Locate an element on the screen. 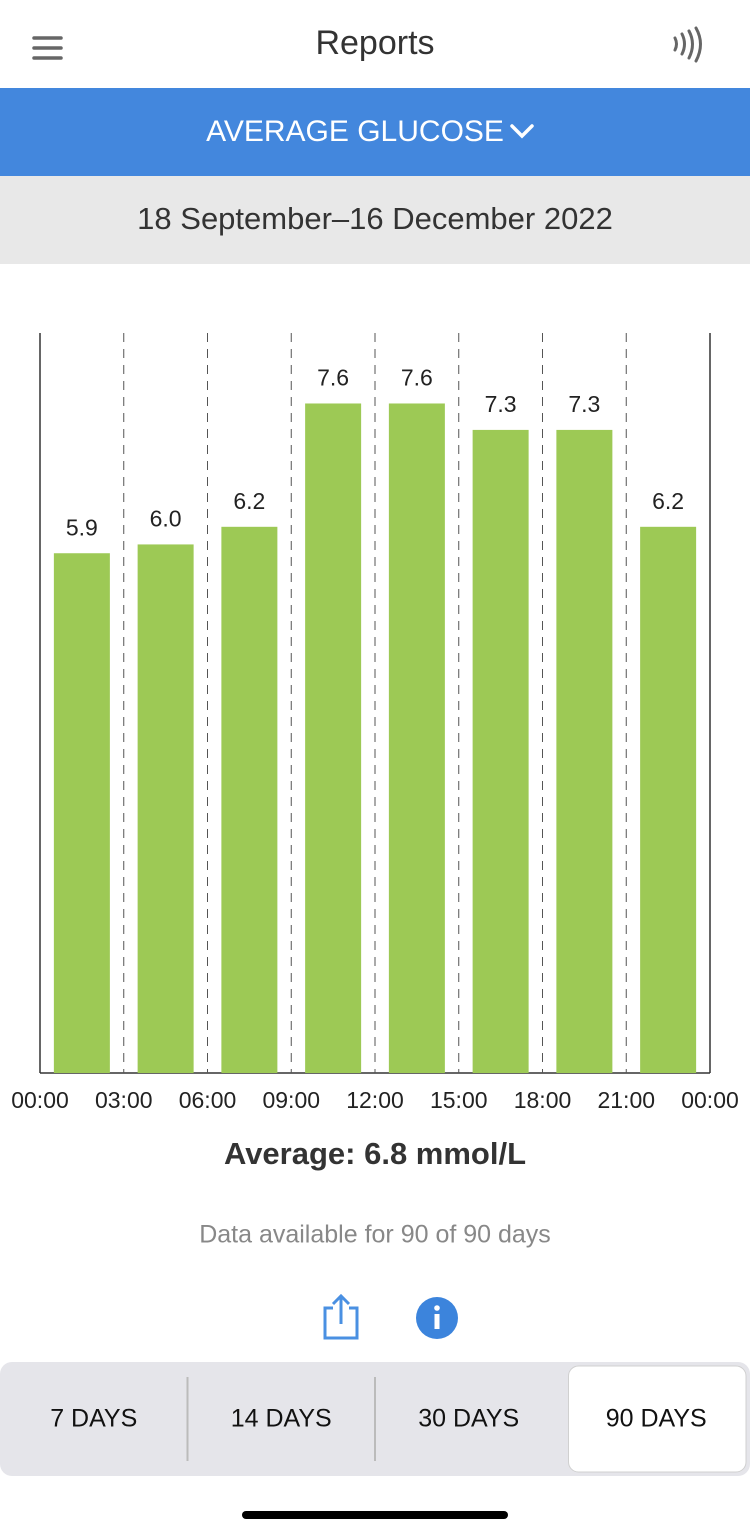 Image resolution: width=750 pixels, height=1536 pixels. date-range: 18 September–16 December 2022 is located at coordinates (375, 218).